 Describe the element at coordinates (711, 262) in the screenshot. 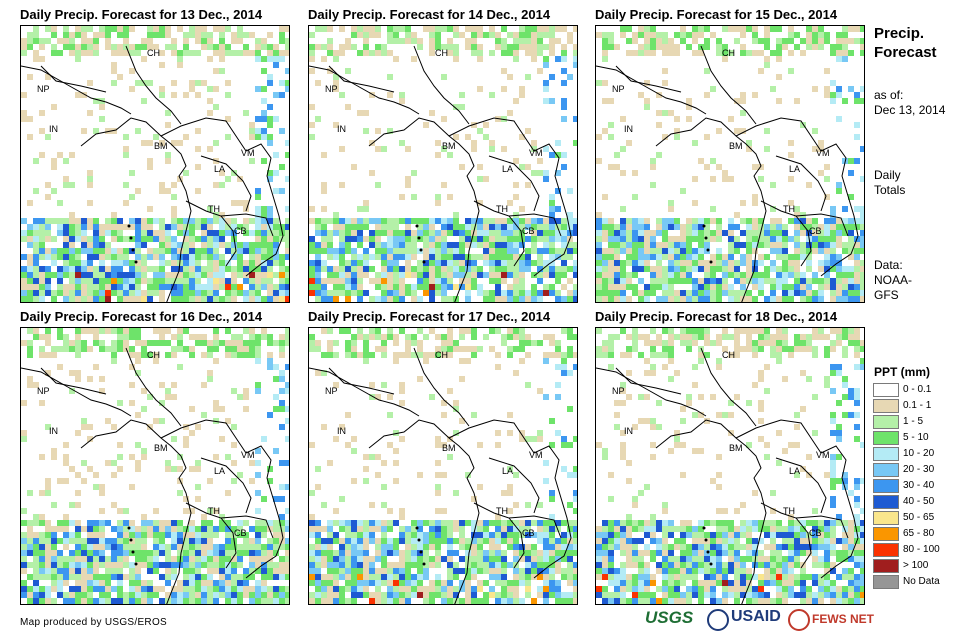

I see `island` at that location.